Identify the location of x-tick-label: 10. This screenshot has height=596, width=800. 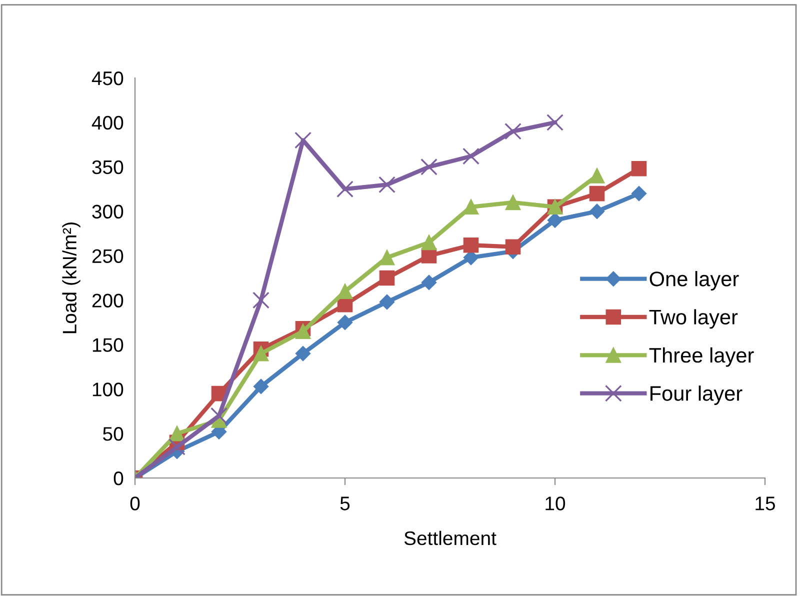
(556, 503).